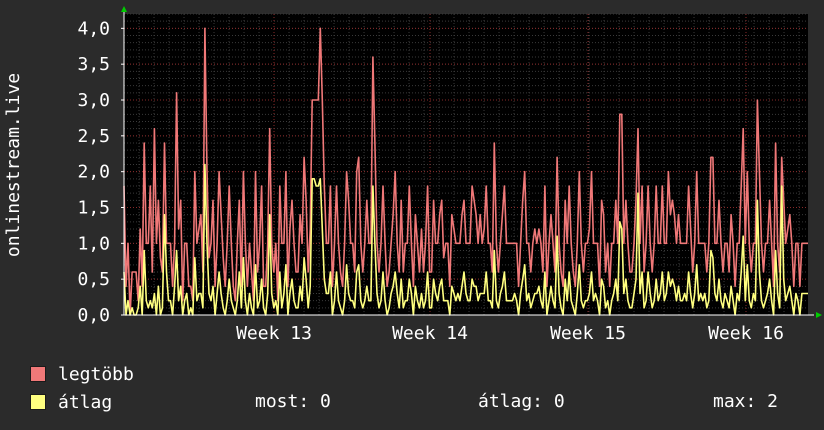 This screenshot has width=824, height=430. What do you see at coordinates (746, 333) in the screenshot?
I see `x-tick-label: Week 16` at bounding box center [746, 333].